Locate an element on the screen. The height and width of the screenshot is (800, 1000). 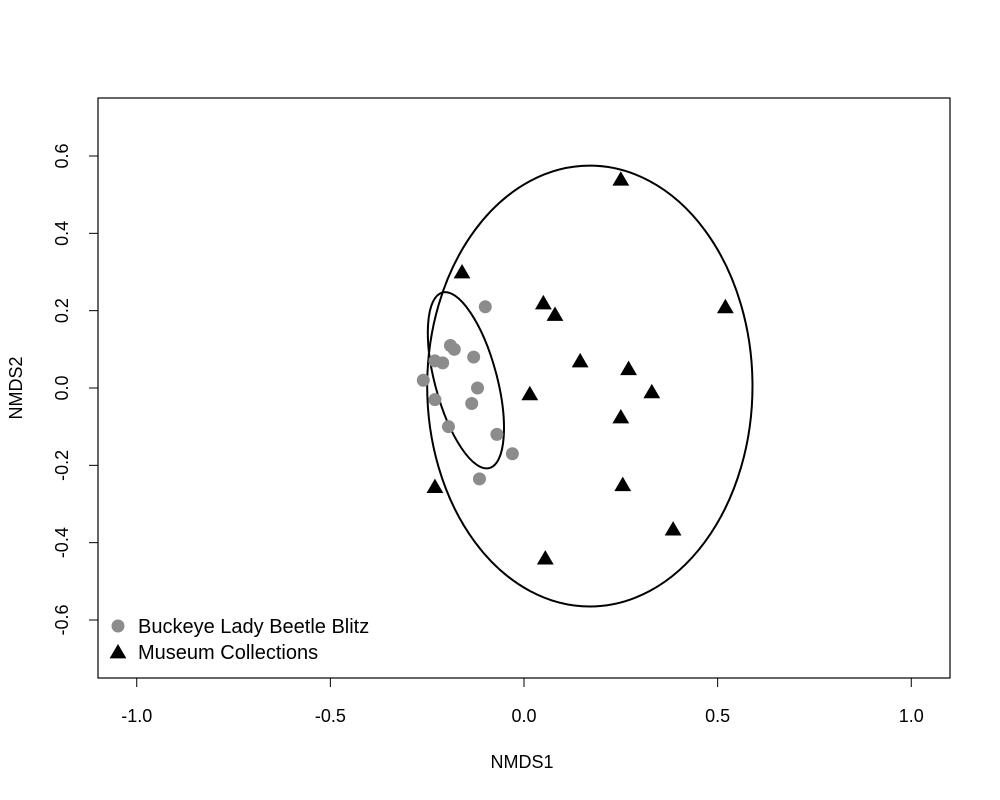
y-tick-label: 0.4 is located at coordinates (62, 233).